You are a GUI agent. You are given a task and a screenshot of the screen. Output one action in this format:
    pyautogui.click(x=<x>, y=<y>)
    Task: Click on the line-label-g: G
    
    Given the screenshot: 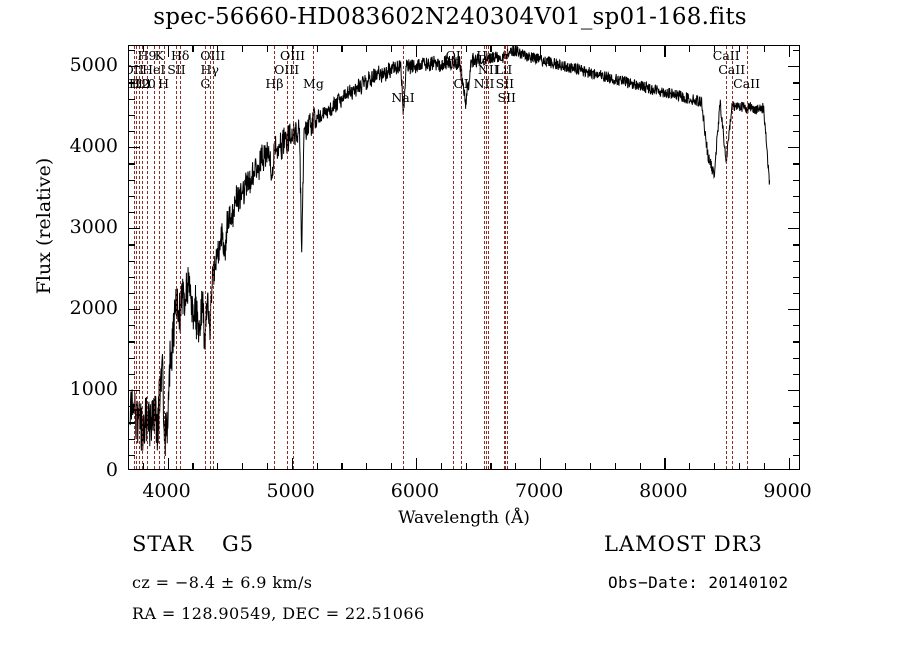 What is the action you would take?
    pyautogui.click(x=205, y=83)
    